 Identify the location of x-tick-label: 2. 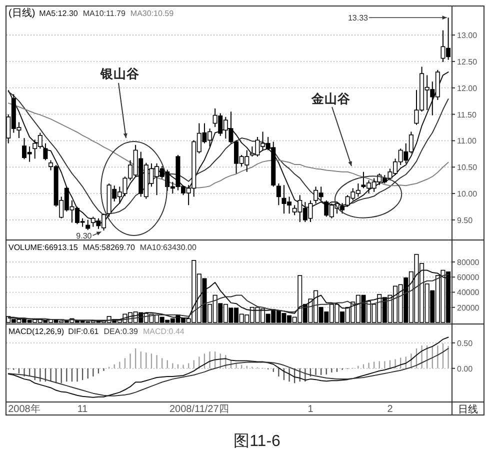
(390, 409).